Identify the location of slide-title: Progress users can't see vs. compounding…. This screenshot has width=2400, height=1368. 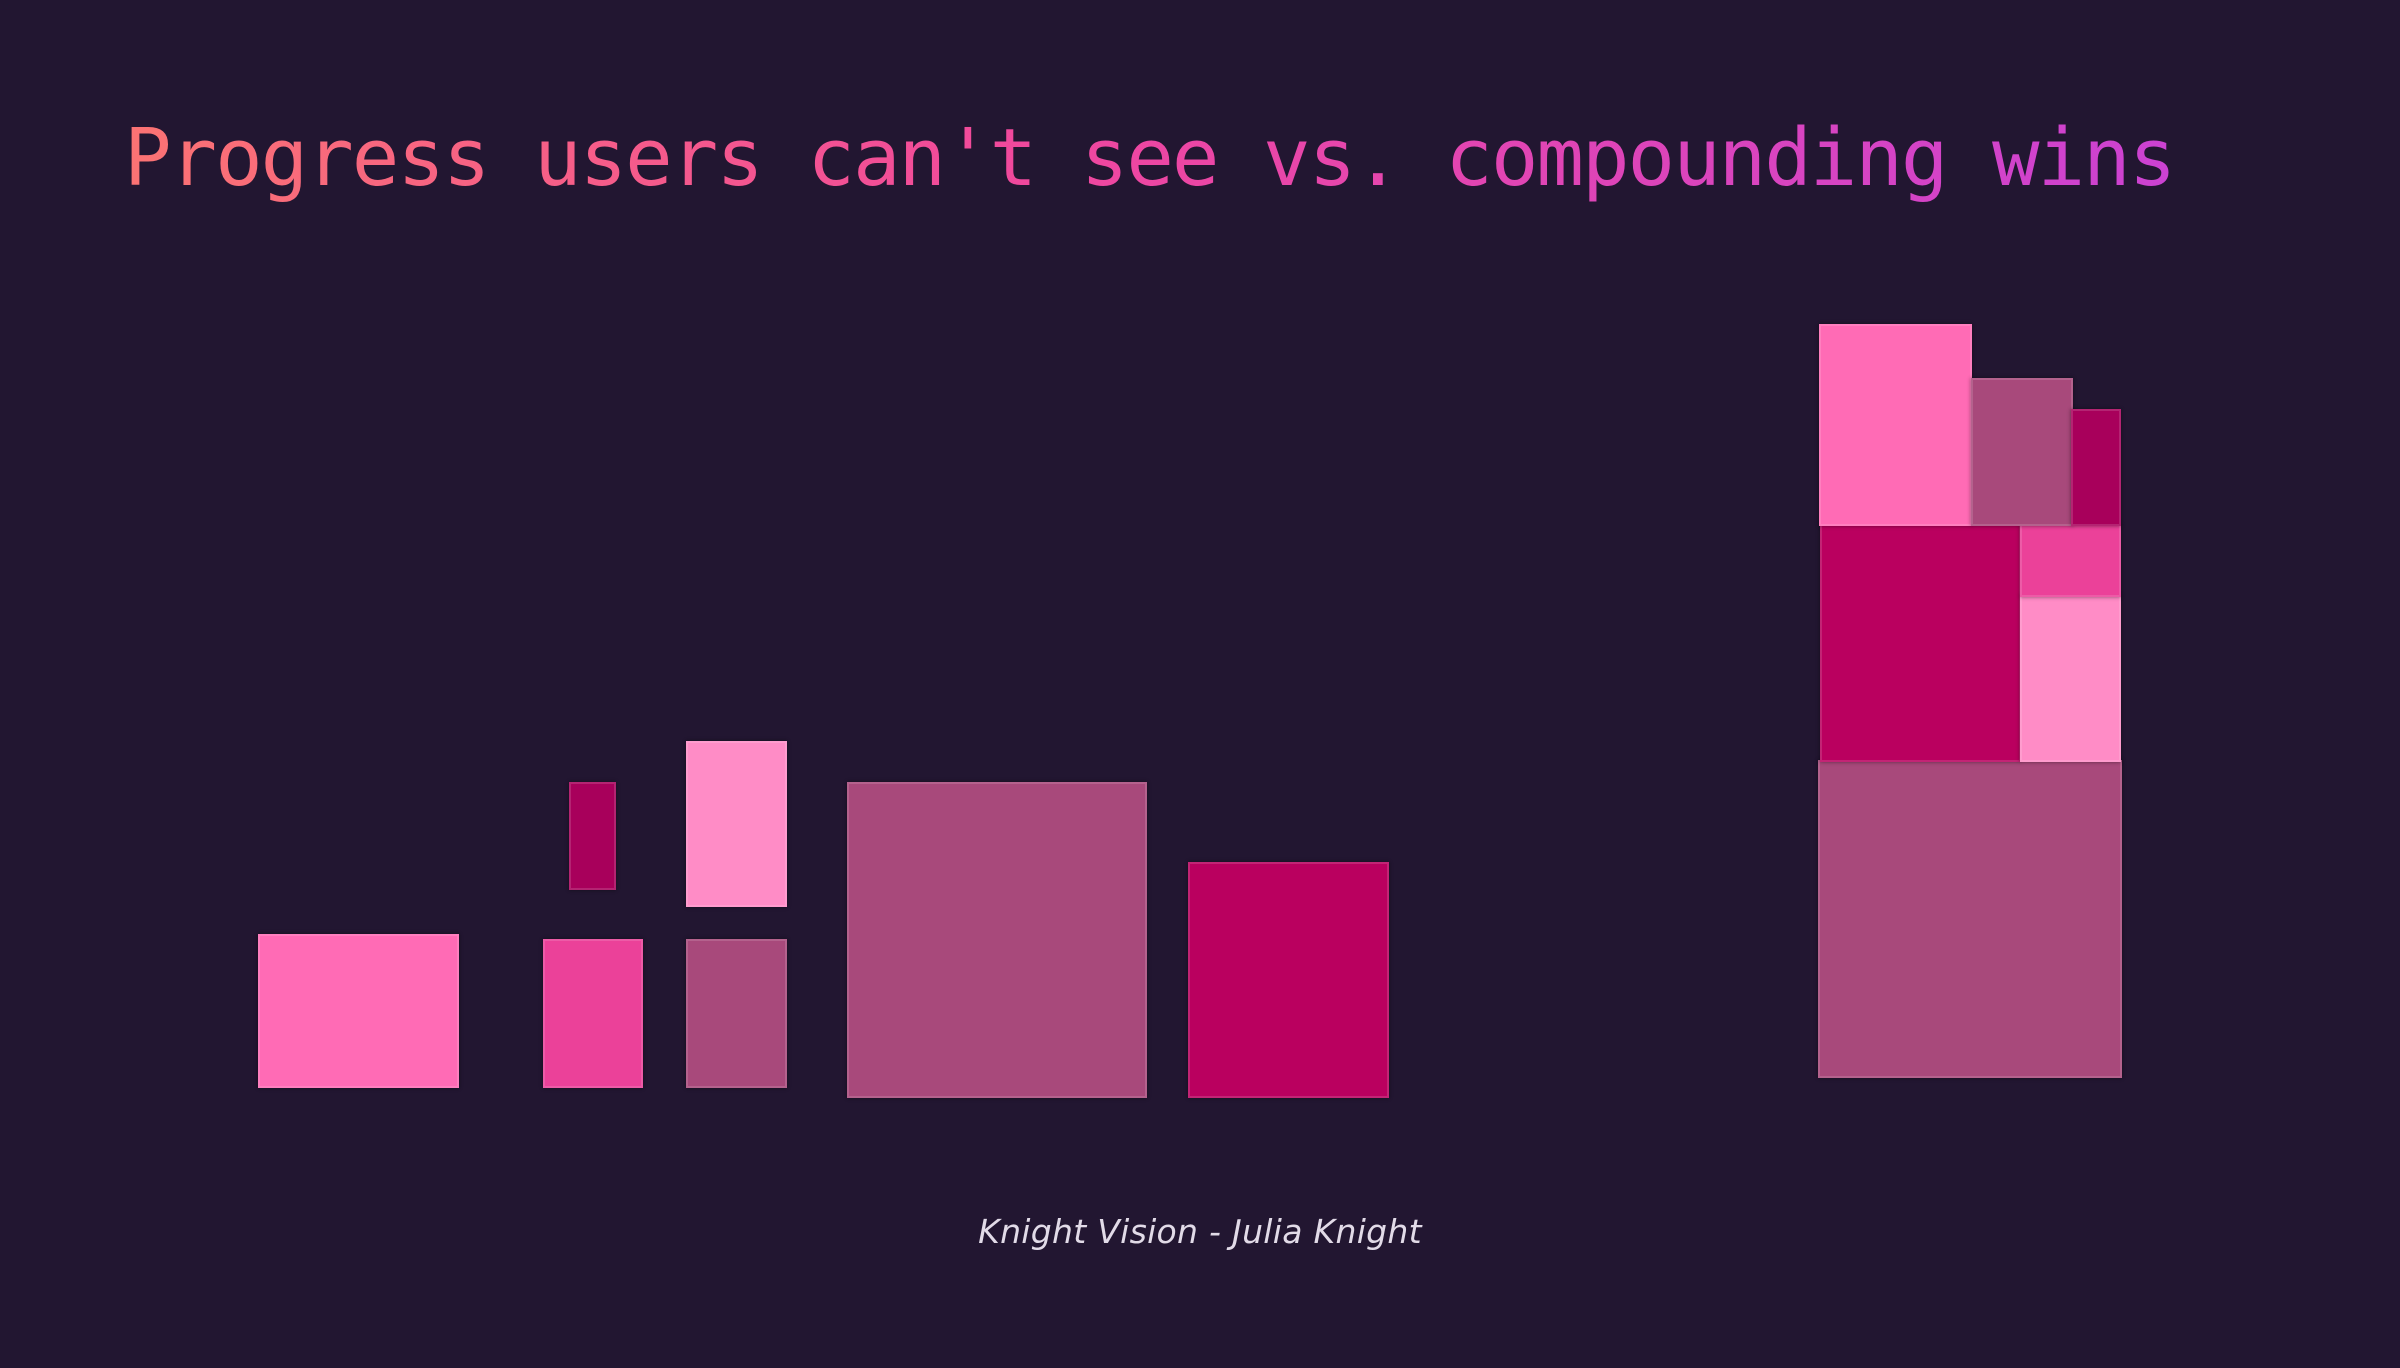
(1150, 158).